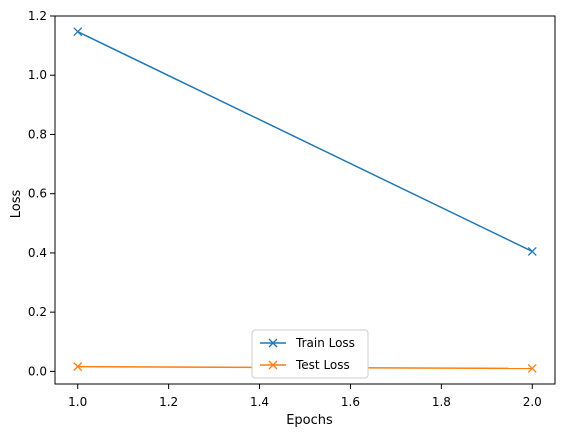 This screenshot has width=567, height=441. I want to click on x-axis-label: Epochs, so click(309, 420).